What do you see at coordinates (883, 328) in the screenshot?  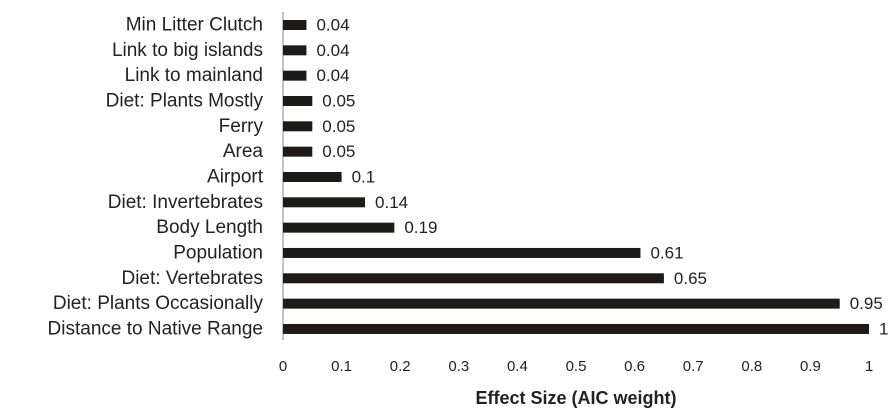 I see `value-label: 1` at bounding box center [883, 328].